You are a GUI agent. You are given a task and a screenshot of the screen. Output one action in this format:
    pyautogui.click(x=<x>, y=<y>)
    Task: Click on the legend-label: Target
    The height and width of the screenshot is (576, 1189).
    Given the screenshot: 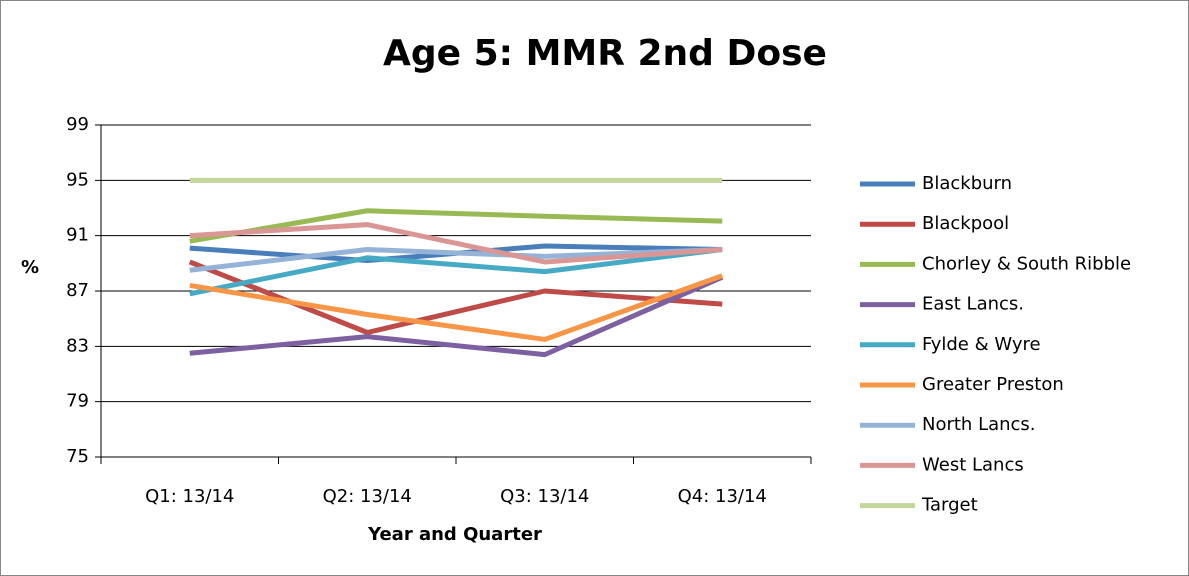 What is the action you would take?
    pyautogui.click(x=949, y=505)
    